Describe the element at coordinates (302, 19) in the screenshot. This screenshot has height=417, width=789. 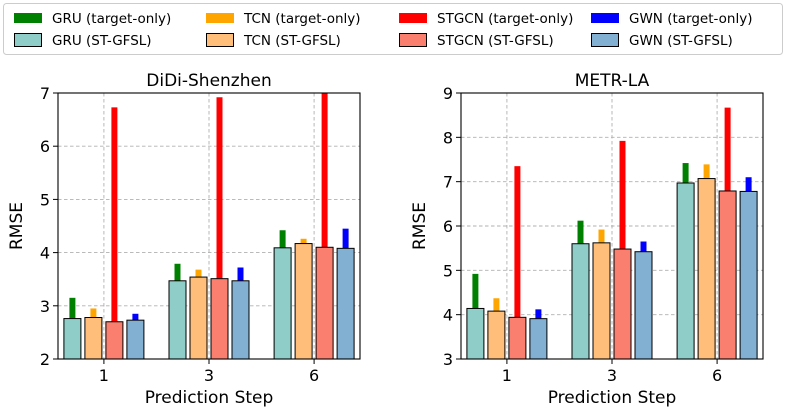
I see `legend-label: TCN (target-only)` at that location.